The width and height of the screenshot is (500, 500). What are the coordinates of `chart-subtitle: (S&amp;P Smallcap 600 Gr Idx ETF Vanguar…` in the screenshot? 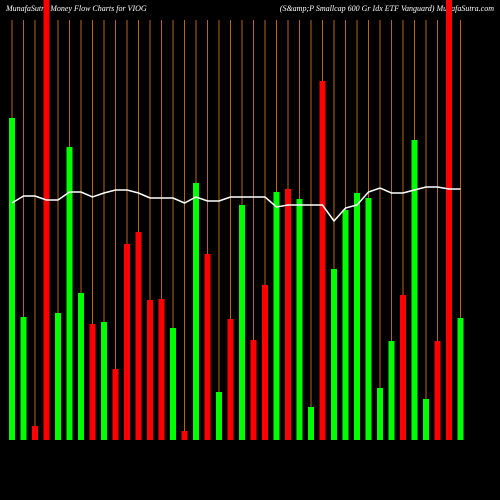 It's located at (387, 8).